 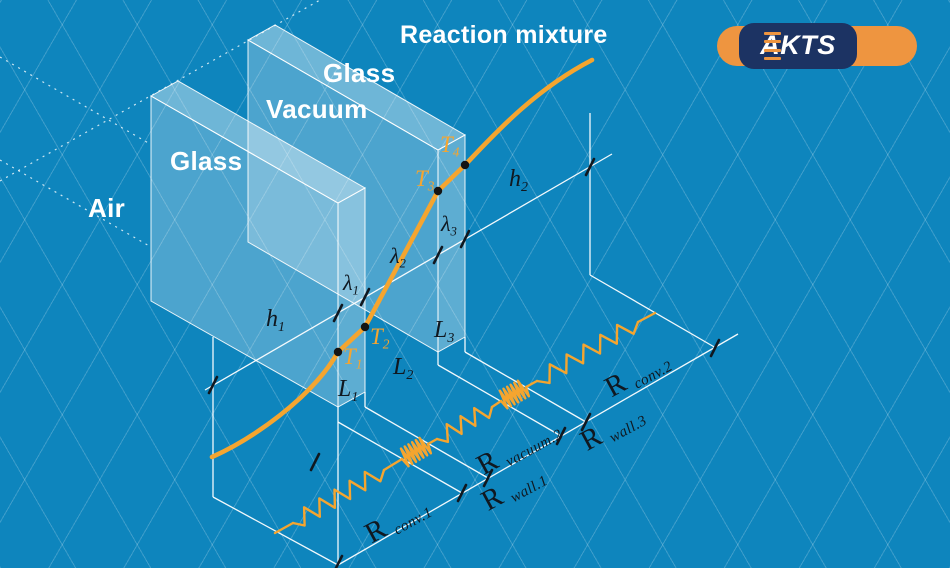 What do you see at coordinates (380, 338) in the screenshot?
I see `t2-label: T2` at bounding box center [380, 338].